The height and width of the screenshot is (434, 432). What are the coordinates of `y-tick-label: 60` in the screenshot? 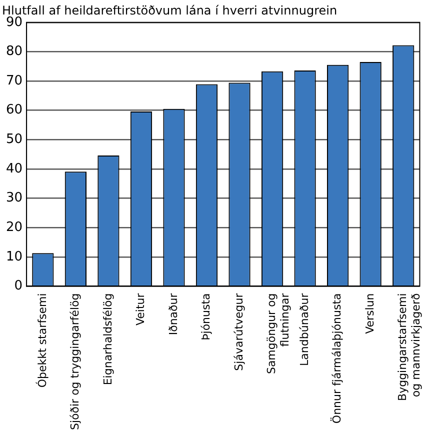 It's located at (14, 110).